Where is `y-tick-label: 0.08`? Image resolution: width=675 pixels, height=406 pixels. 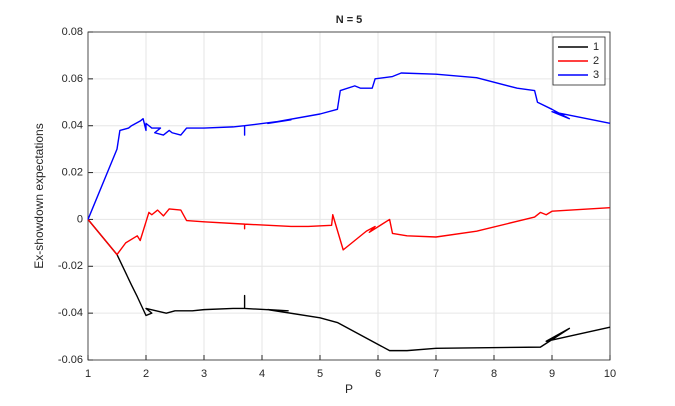 y-tick-label: 0.08 is located at coordinates (72, 32).